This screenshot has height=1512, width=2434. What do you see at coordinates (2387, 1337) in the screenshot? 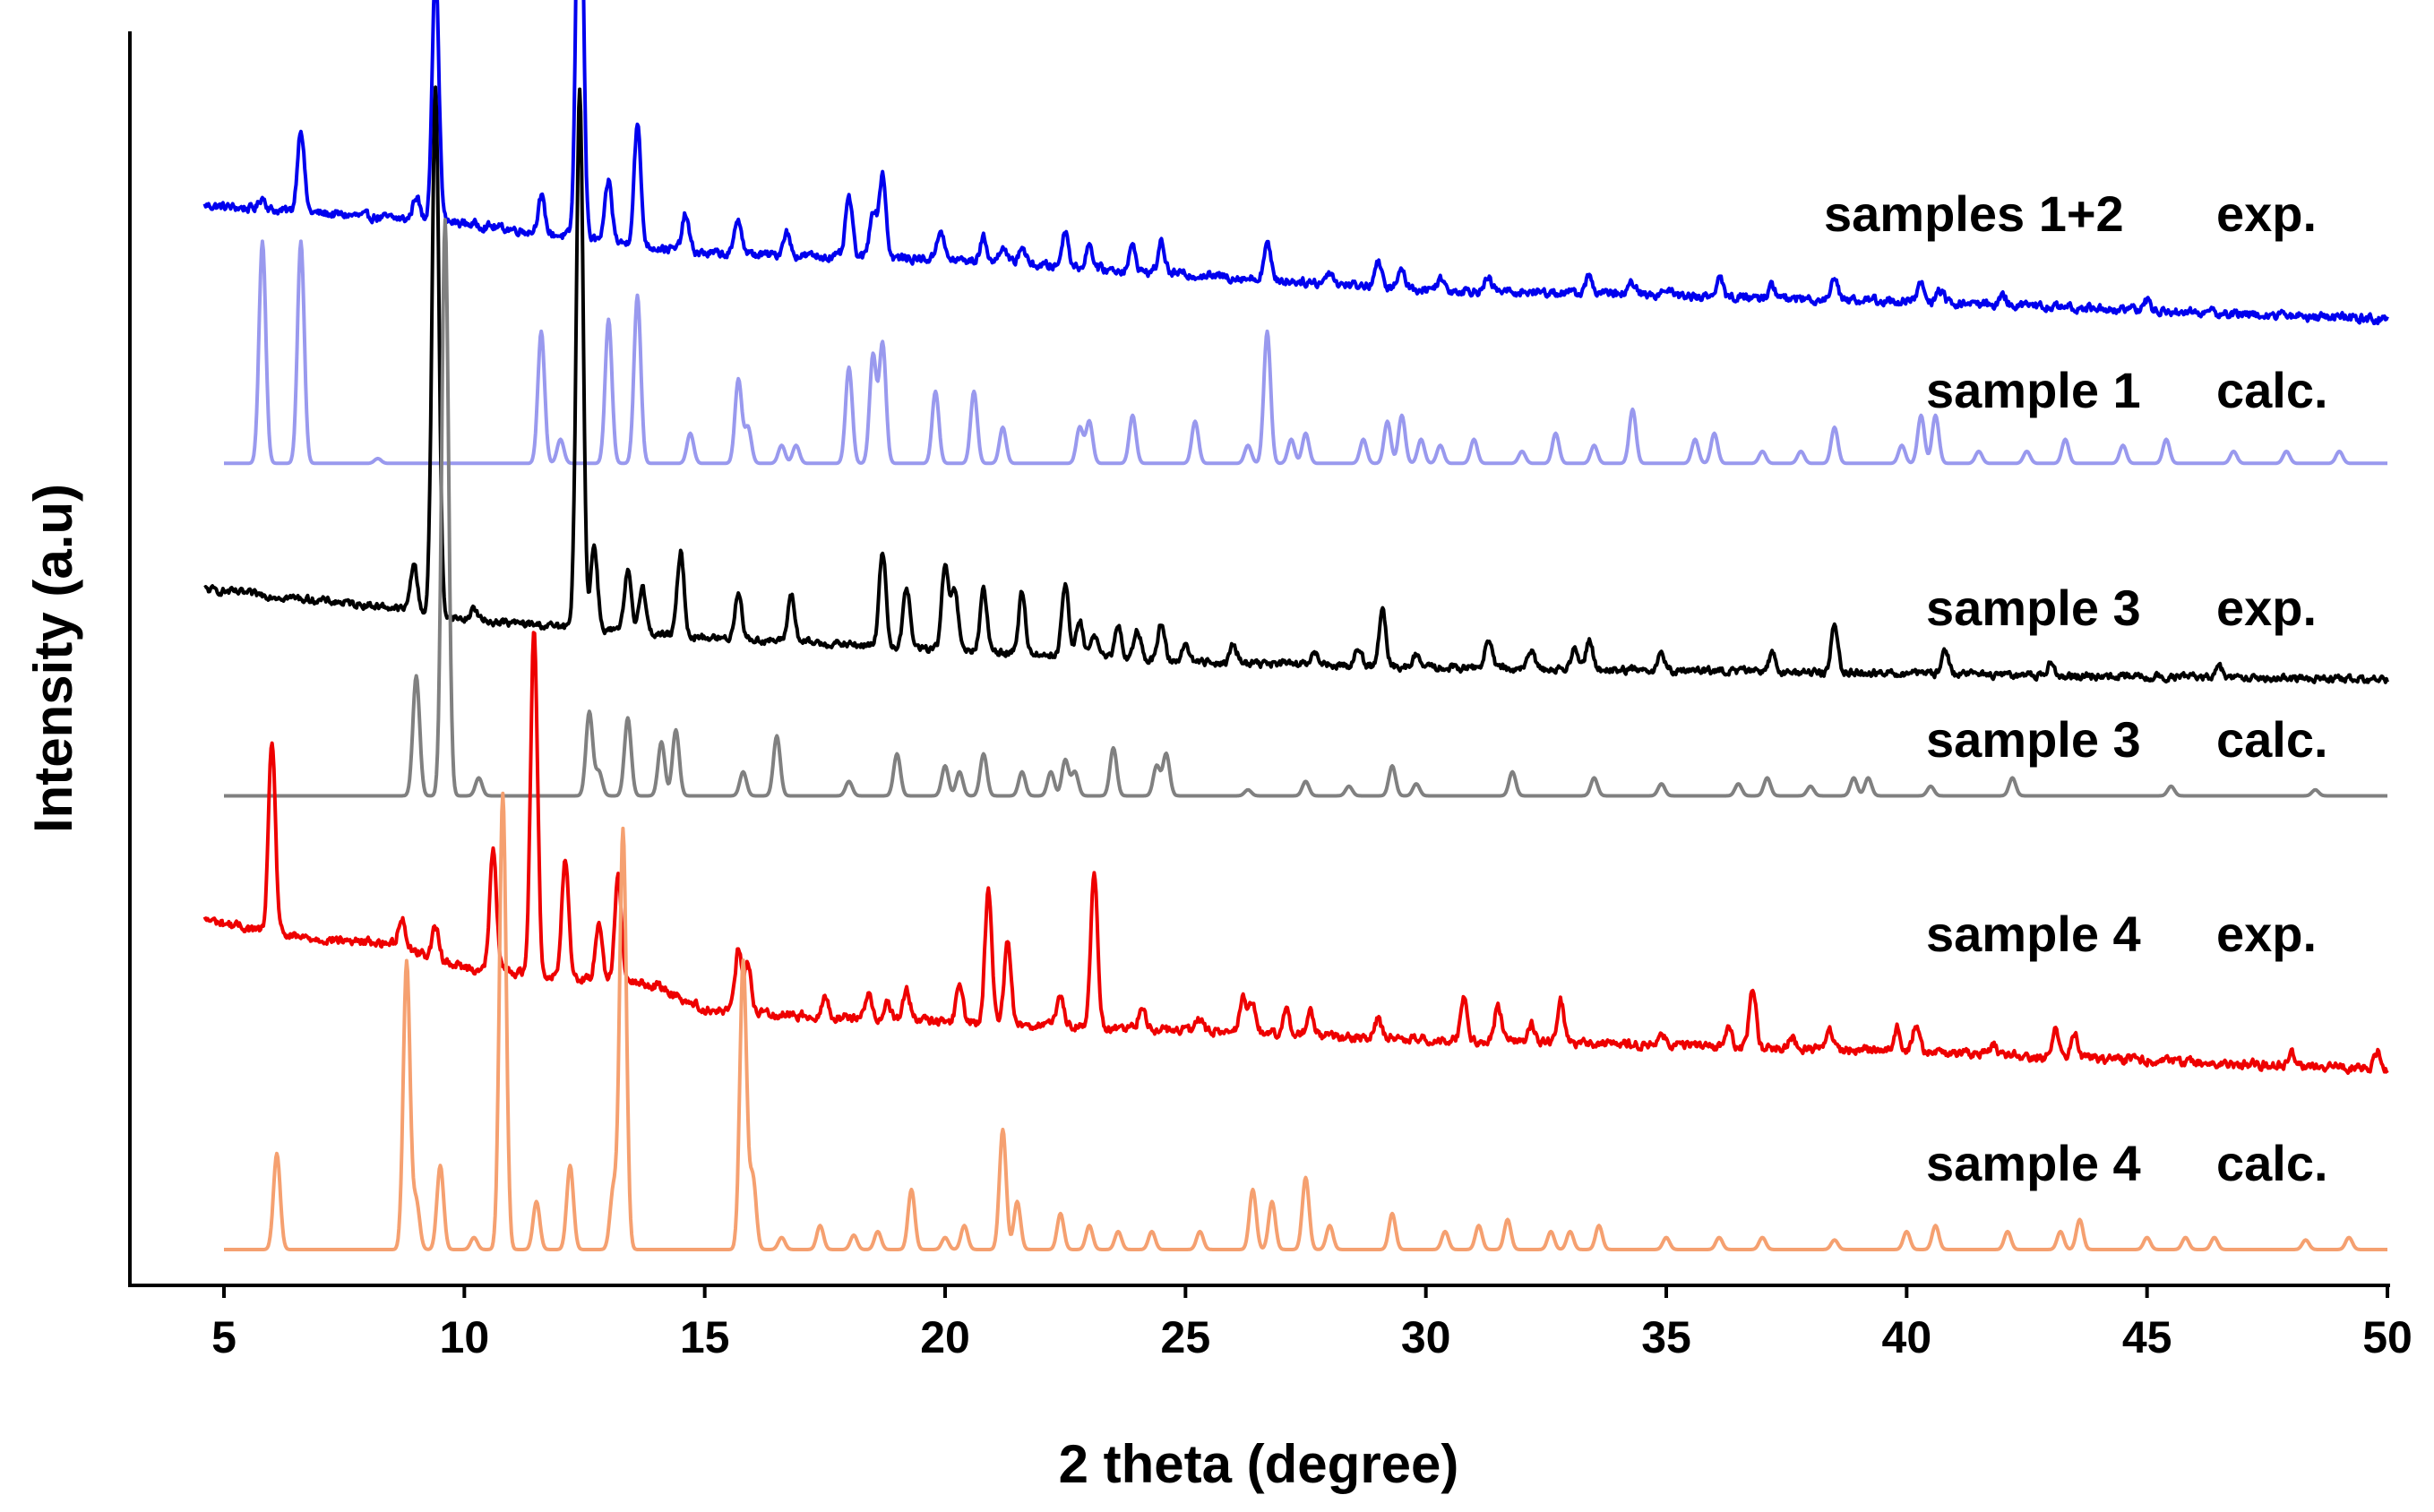
I see `x-tick-label: 50` at bounding box center [2387, 1337].